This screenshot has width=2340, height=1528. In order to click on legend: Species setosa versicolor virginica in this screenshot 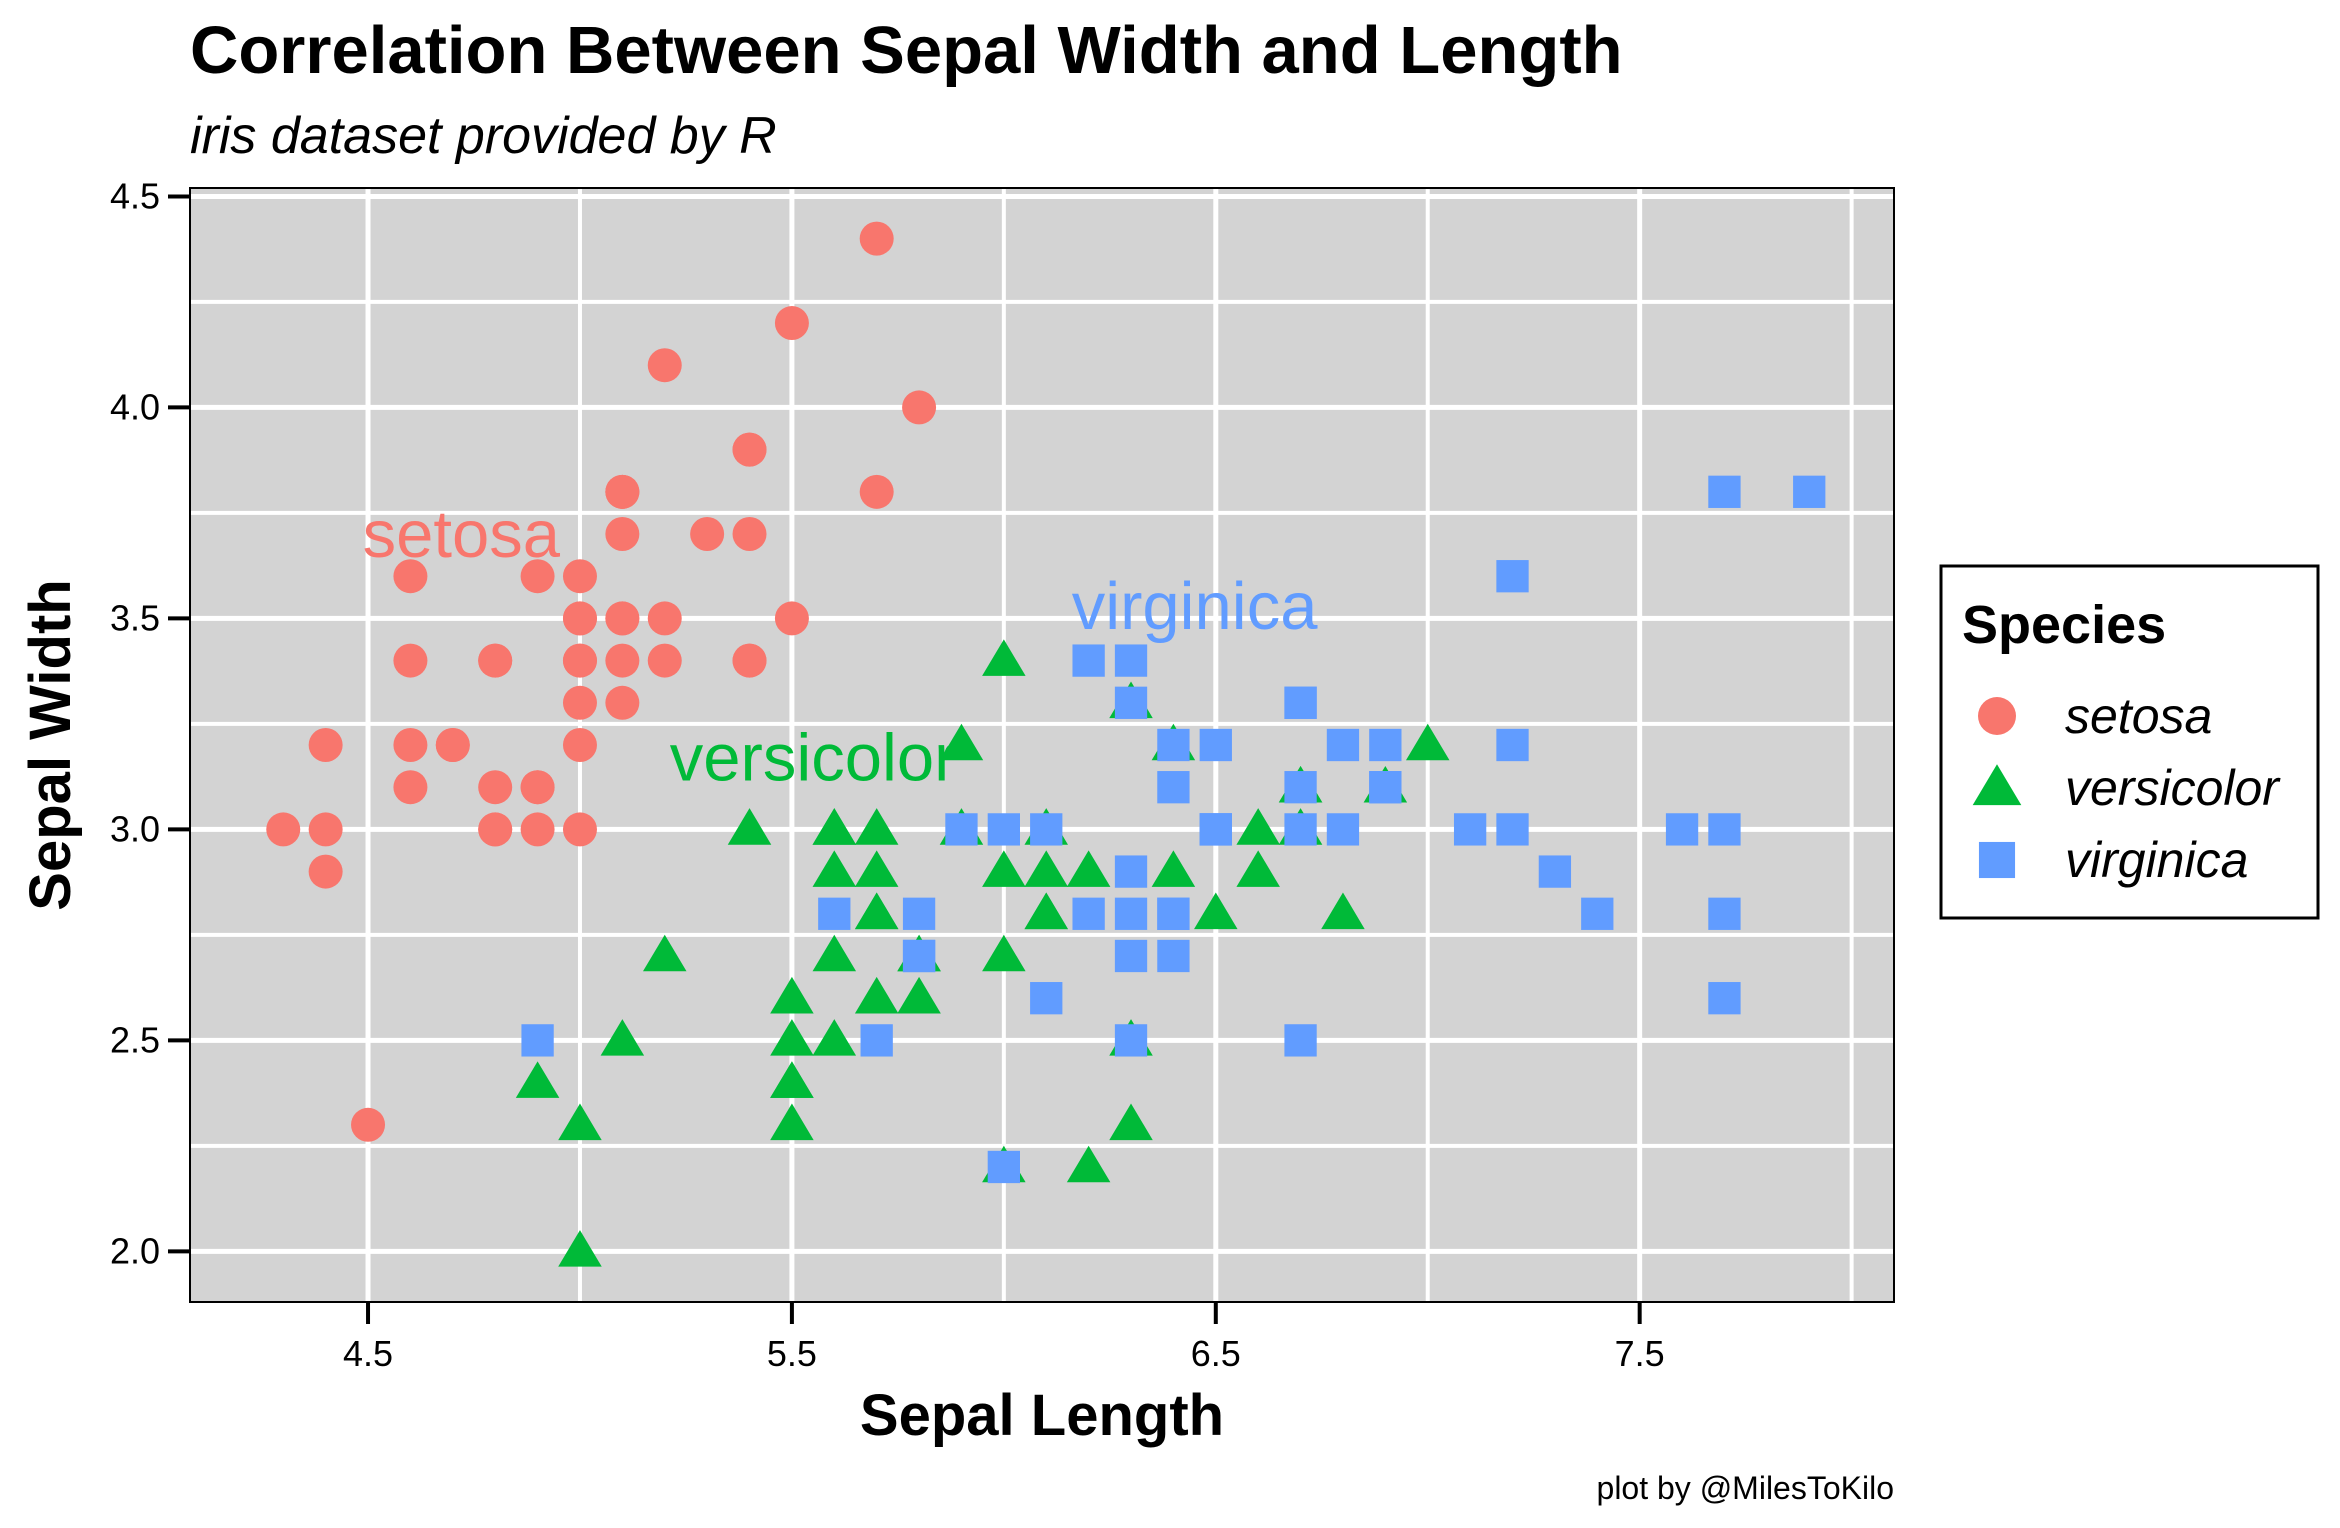, I will do `click(2129, 742)`.